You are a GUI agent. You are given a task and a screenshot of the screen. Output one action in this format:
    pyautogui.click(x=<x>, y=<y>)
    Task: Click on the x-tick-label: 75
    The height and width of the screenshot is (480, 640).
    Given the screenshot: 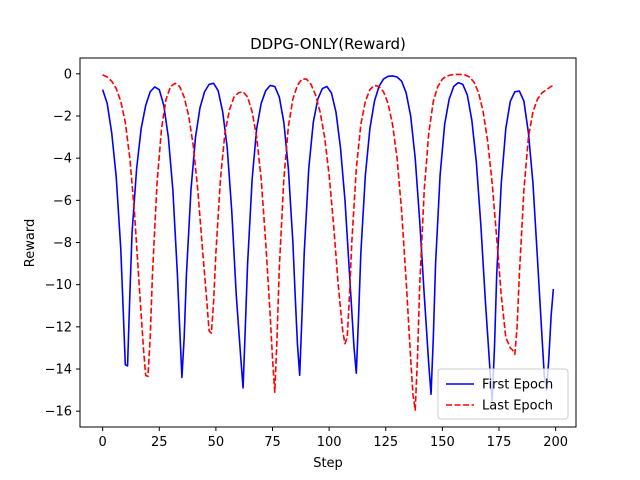 What is the action you would take?
    pyautogui.click(x=272, y=442)
    